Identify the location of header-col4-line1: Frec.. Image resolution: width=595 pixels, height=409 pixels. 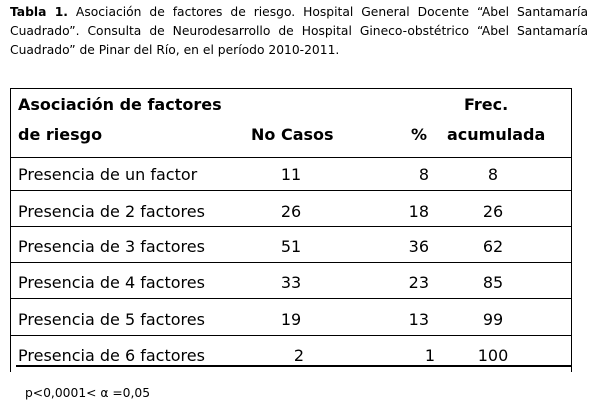
(486, 104).